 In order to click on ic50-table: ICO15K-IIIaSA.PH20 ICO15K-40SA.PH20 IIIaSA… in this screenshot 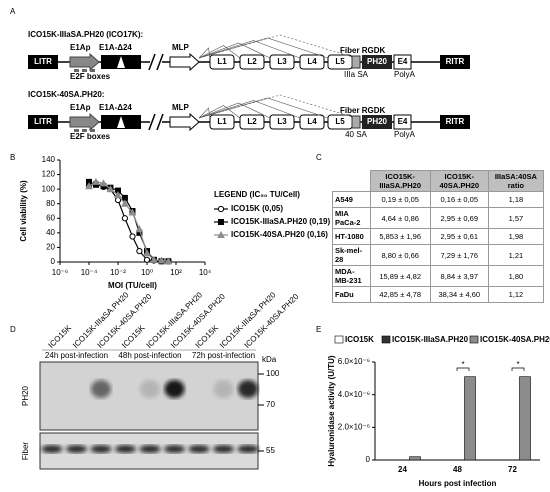, I will do `click(438, 236)`.